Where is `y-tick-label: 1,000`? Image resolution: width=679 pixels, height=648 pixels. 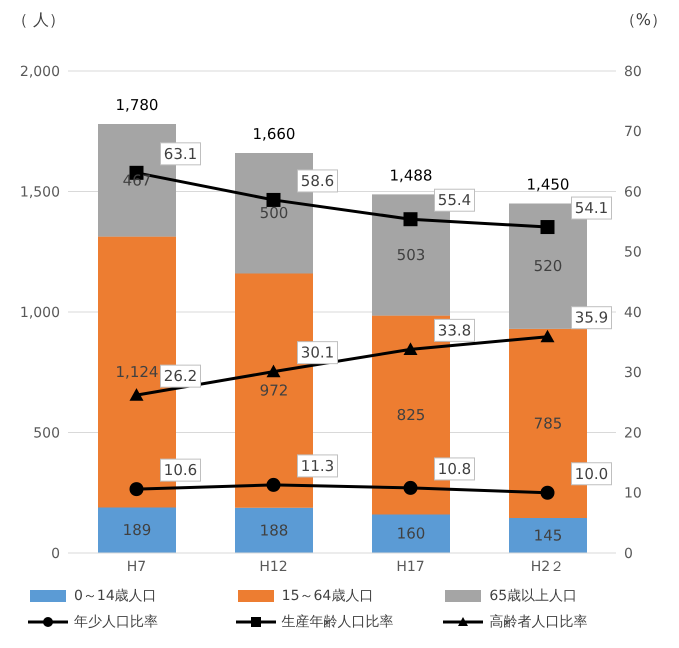
y-tick-label: 1,000 is located at coordinates (40, 312).